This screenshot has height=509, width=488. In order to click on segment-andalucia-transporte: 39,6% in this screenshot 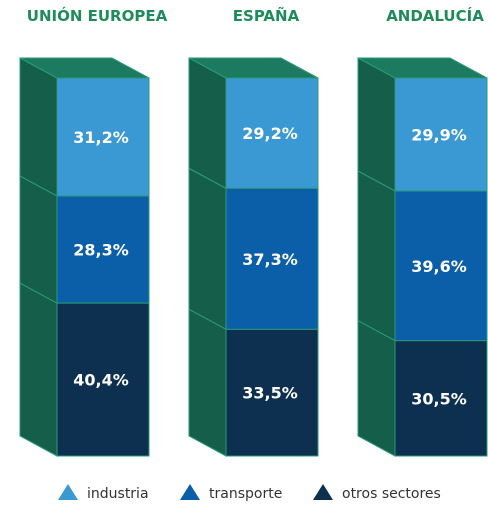, I will do `click(422, 256)`.